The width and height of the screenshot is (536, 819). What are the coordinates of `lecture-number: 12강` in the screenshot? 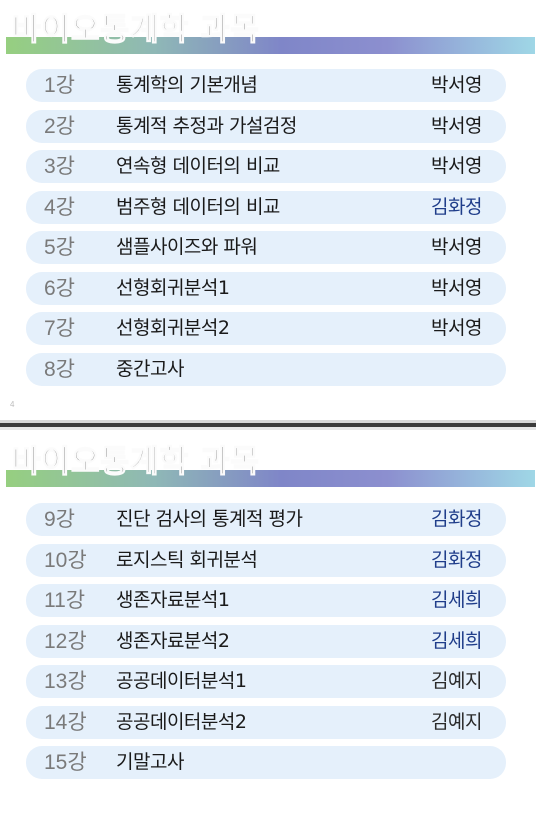 It's located at (65, 641).